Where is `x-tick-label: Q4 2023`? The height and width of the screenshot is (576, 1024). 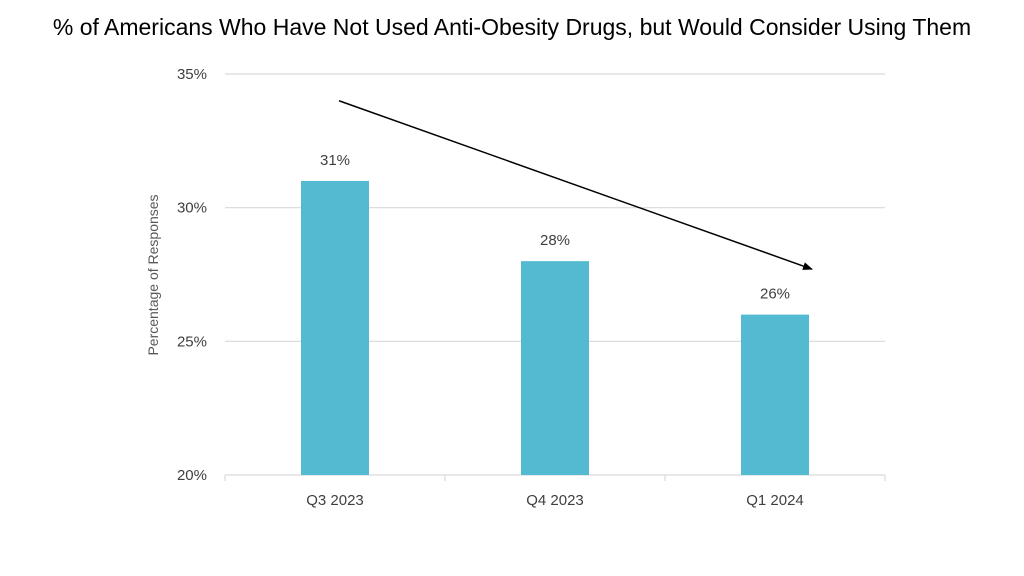 x-tick-label: Q4 2023 is located at coordinates (555, 500).